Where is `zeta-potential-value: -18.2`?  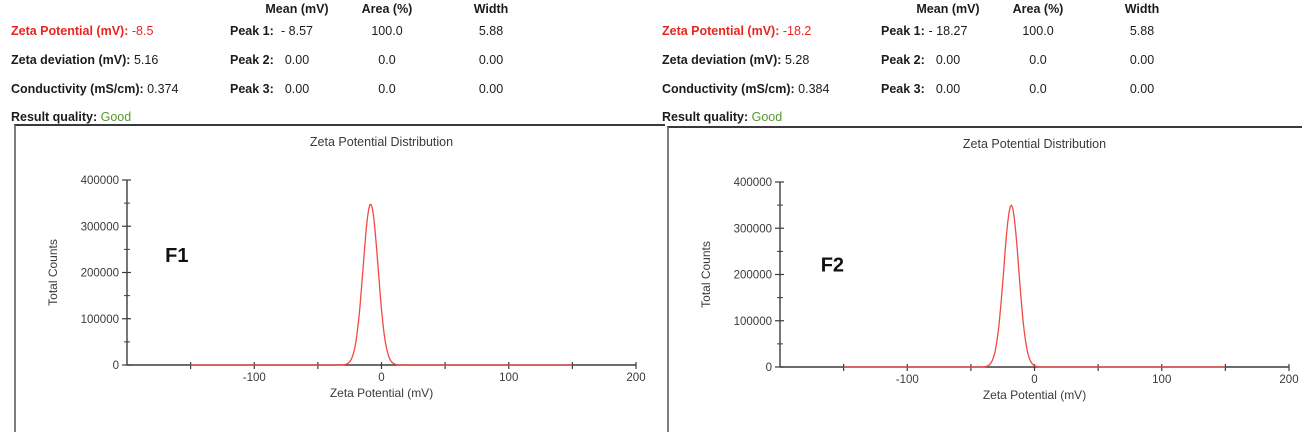
zeta-potential-value: -18.2 is located at coordinates (797, 31).